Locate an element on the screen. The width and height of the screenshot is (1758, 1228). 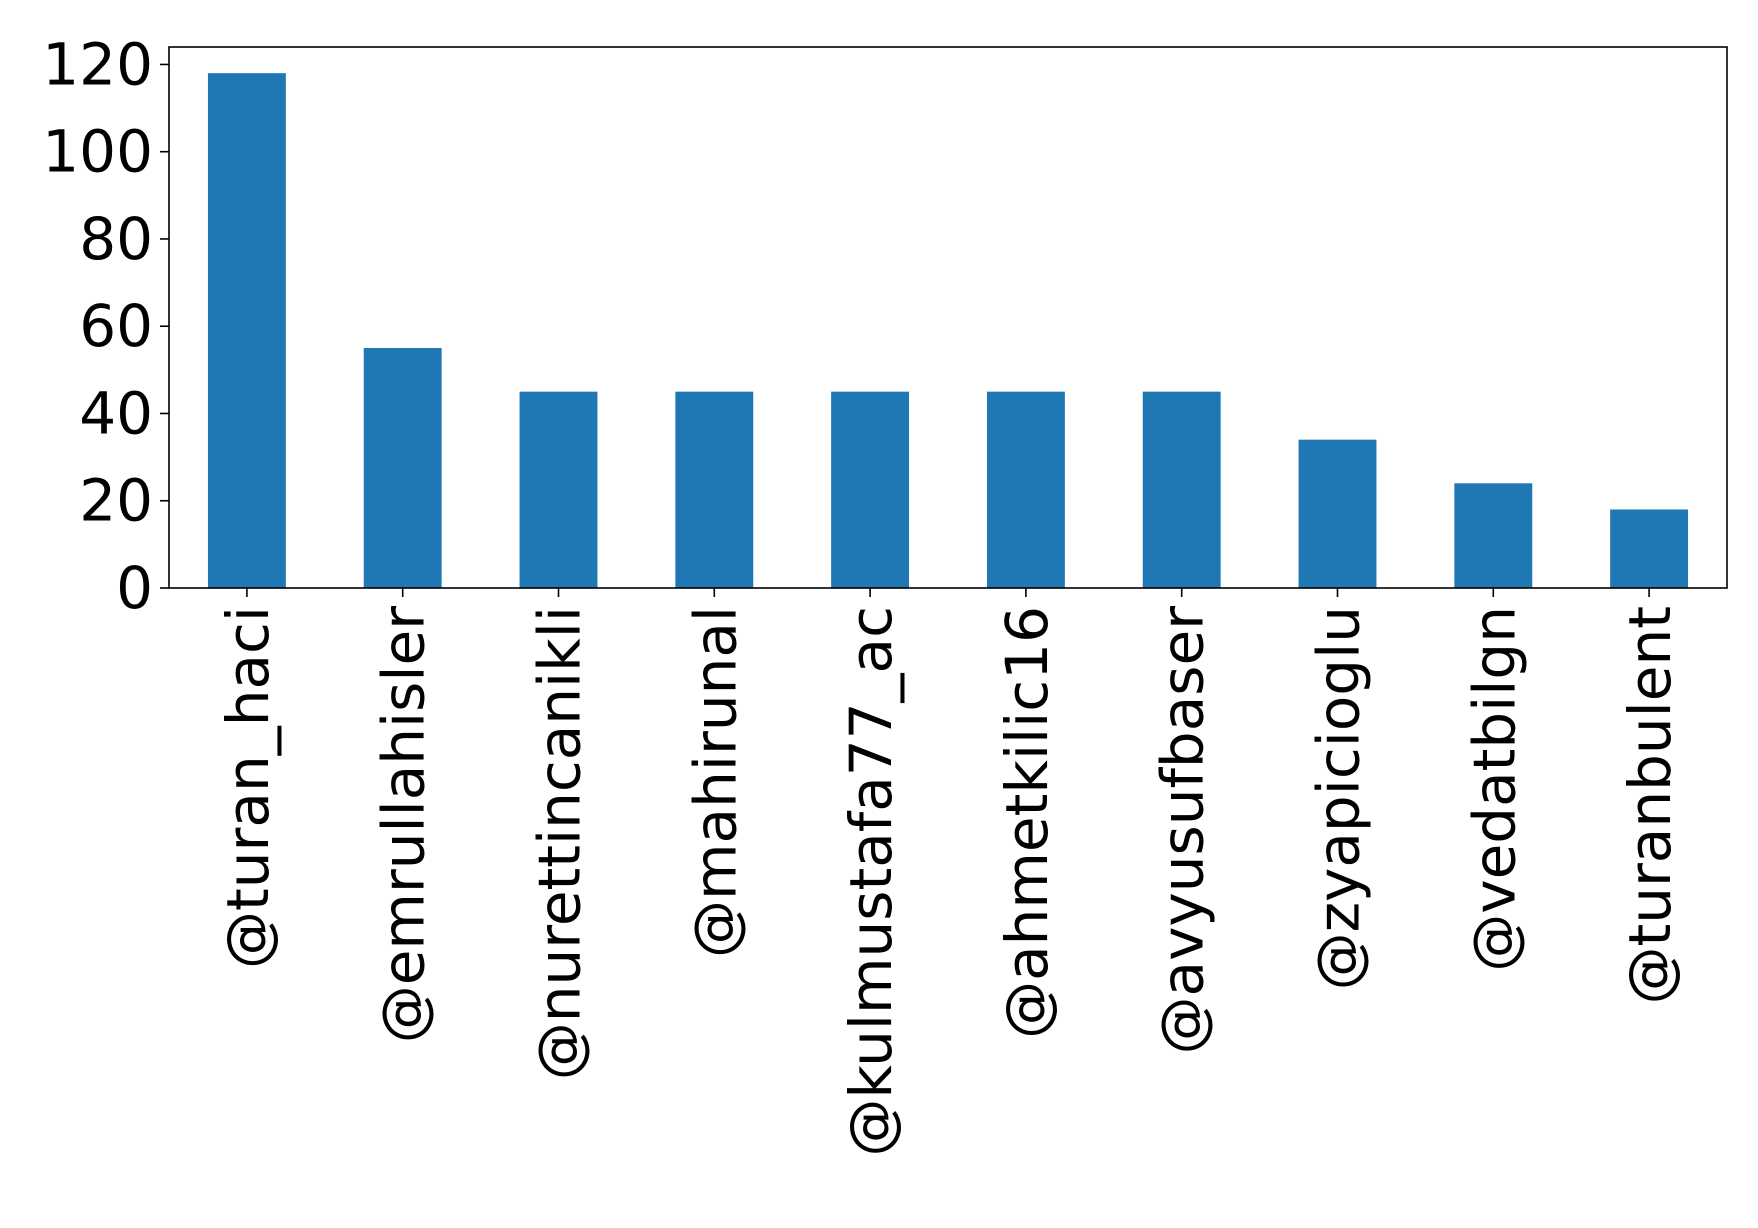
x-tick-label-0: @turan_haci is located at coordinates (248, 787).